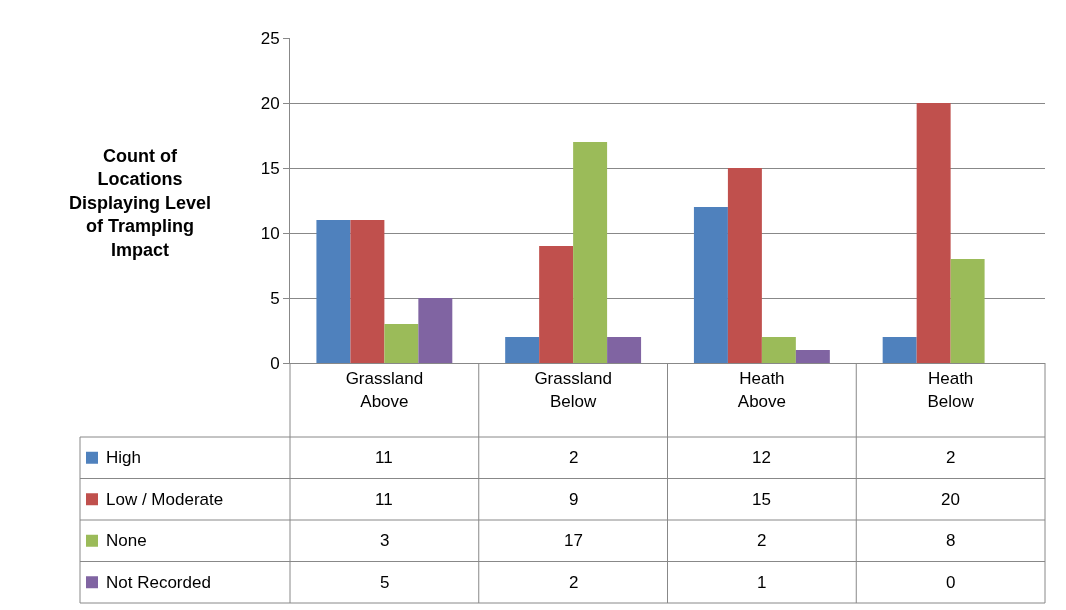  What do you see at coordinates (126, 540) in the screenshot?
I see `legend-label: None` at bounding box center [126, 540].